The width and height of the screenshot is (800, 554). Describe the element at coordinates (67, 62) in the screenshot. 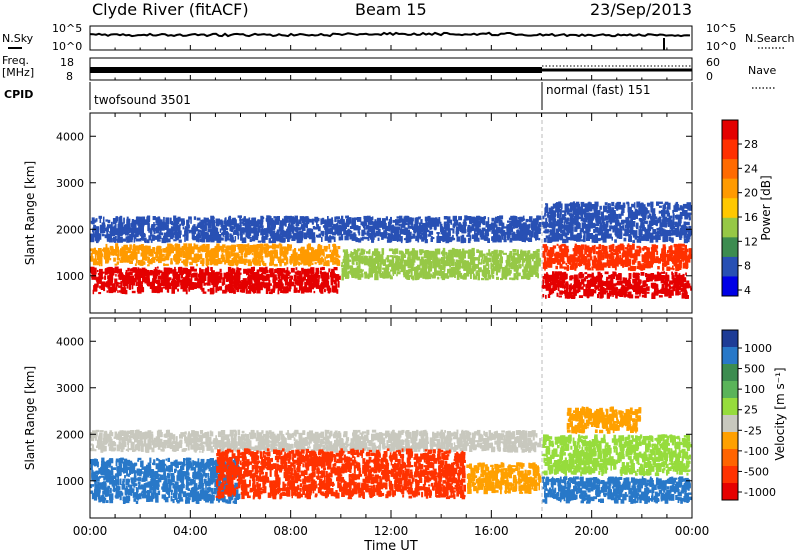

I see `freq-tick-high: 18` at that location.